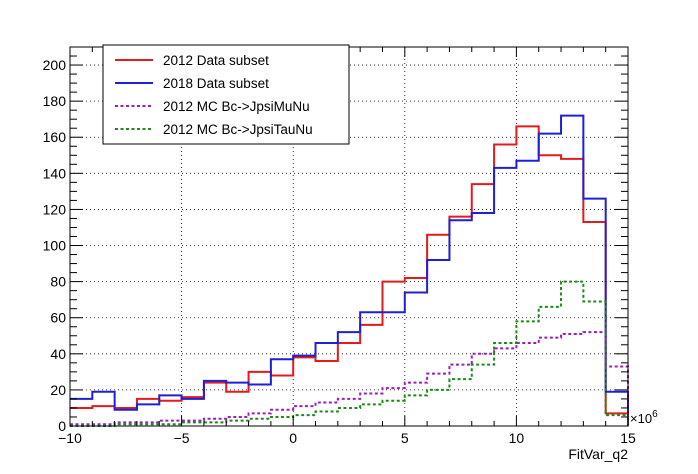 The image size is (698, 474). What do you see at coordinates (182, 438) in the screenshot?
I see `x-tick-label: −5` at bounding box center [182, 438].